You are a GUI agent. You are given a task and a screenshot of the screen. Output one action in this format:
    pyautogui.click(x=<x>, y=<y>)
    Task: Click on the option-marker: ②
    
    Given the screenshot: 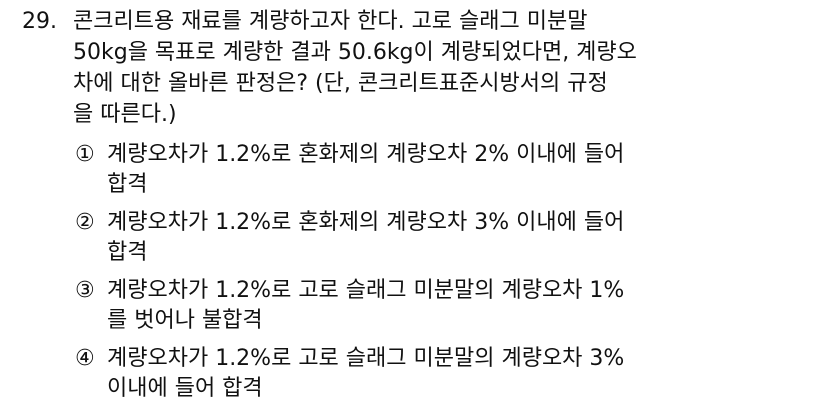 What is the action you would take?
    pyautogui.click(x=85, y=222)
    